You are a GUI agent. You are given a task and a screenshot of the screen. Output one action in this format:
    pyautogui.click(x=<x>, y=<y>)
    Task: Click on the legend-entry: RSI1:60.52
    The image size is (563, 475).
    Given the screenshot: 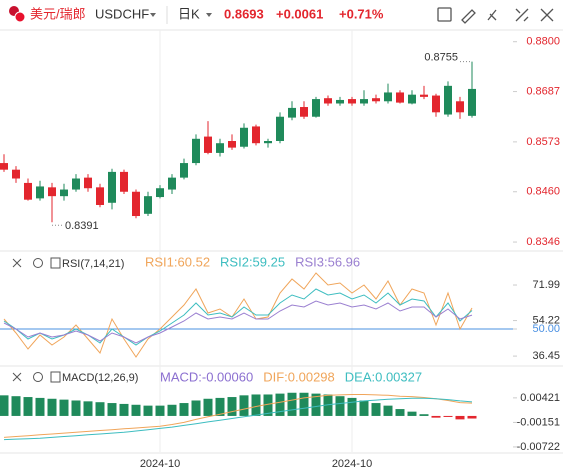 What is the action you would take?
    pyautogui.click(x=177, y=261)
    